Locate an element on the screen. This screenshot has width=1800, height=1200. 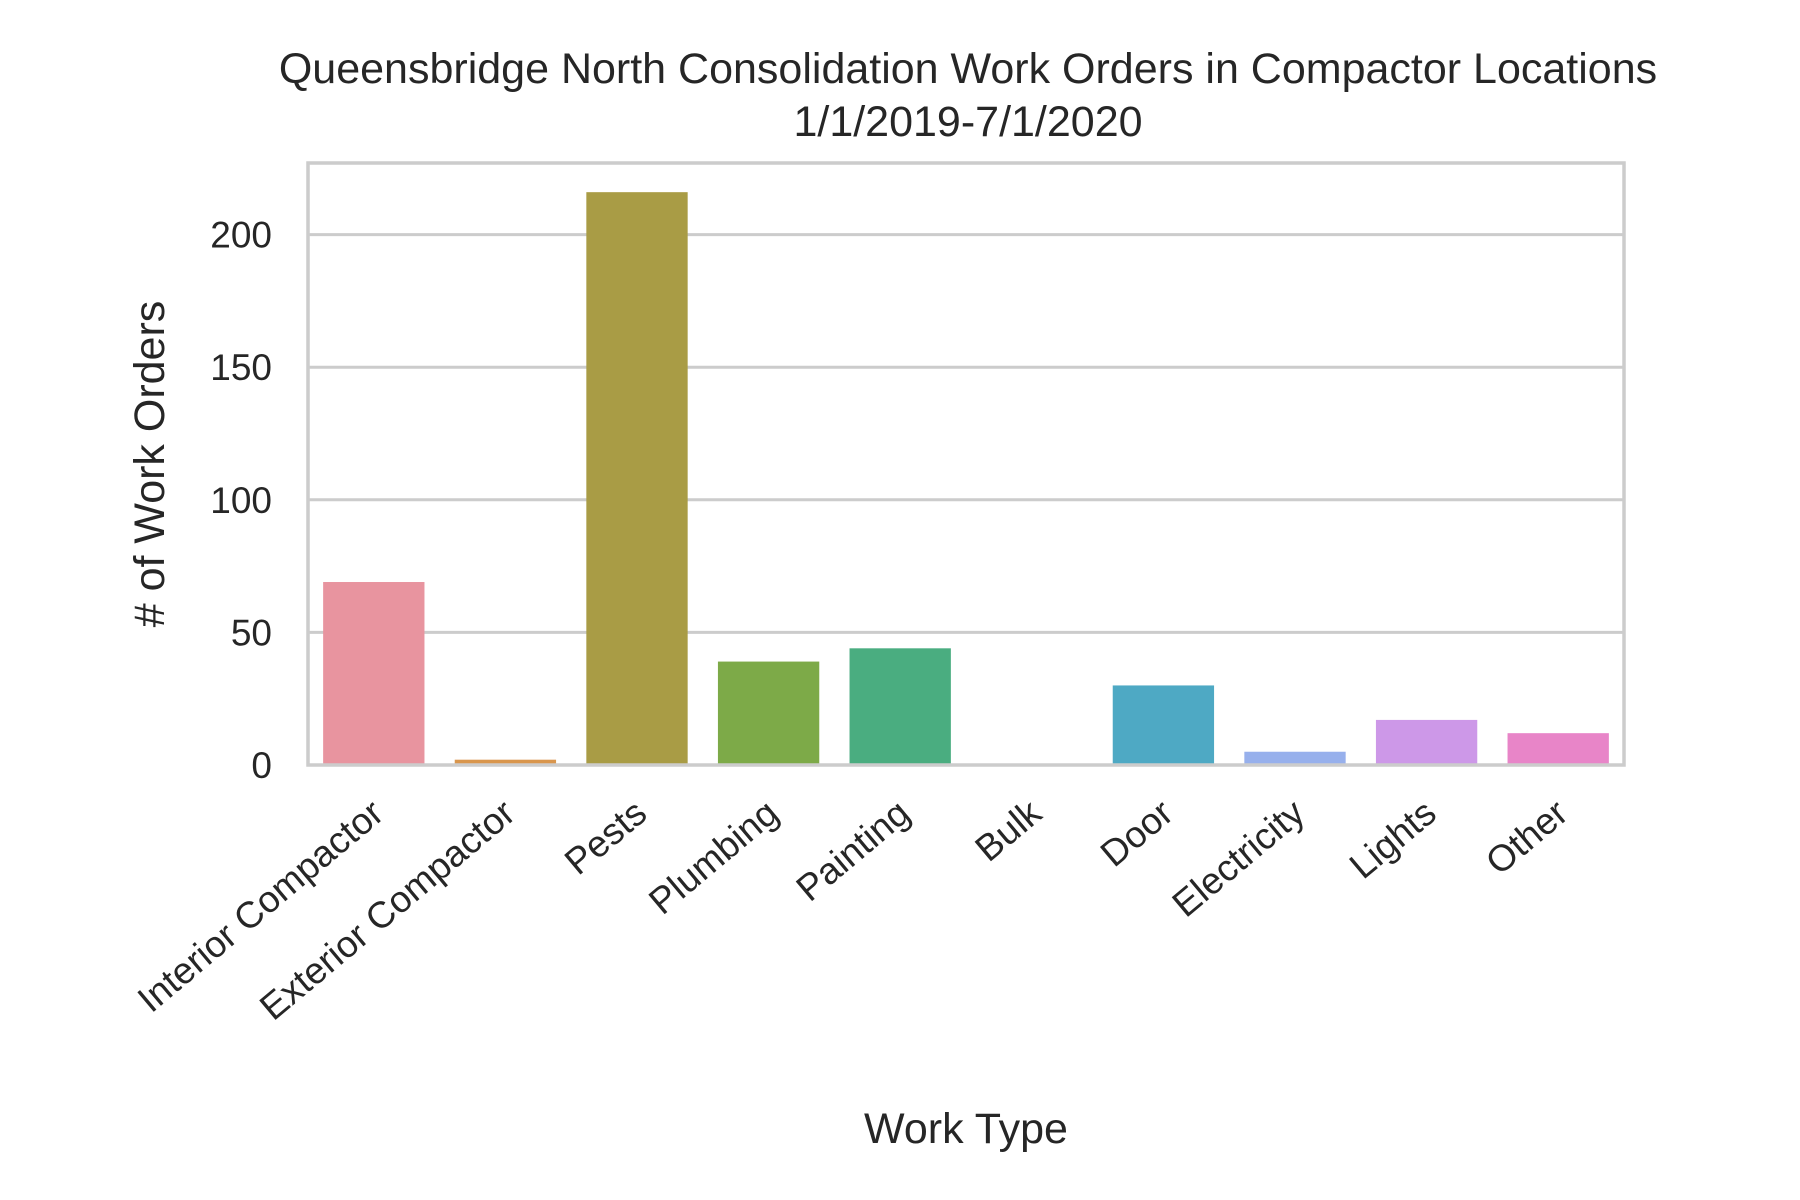
x-tick-label: Plumbing is located at coordinates (713, 857).